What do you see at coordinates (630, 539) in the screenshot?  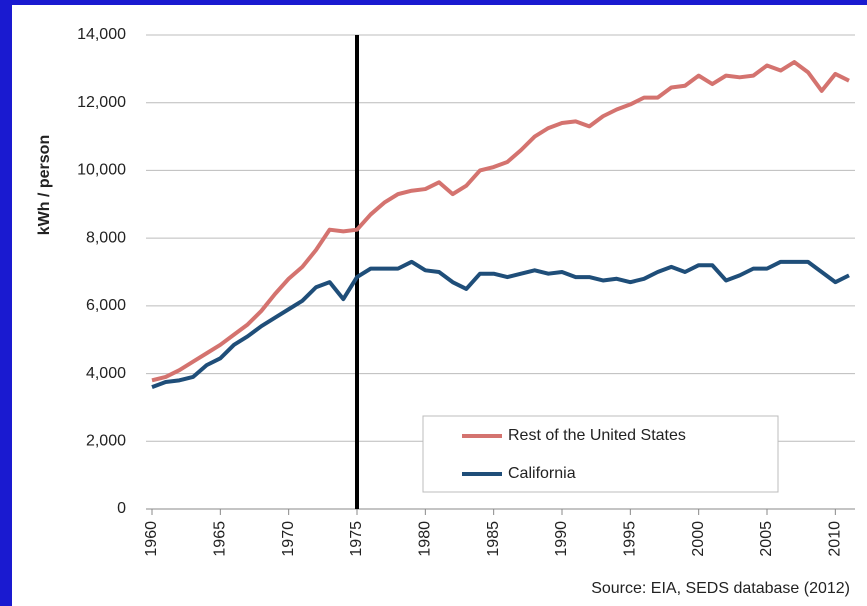 I see `x-tick-label: 1995` at bounding box center [630, 539].